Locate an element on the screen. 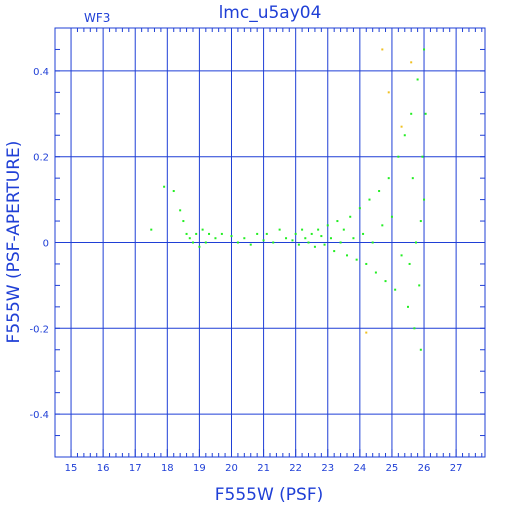 The image size is (512, 512). y-axis-label: F555W (PSF-APERTURE) is located at coordinates (14, 242).